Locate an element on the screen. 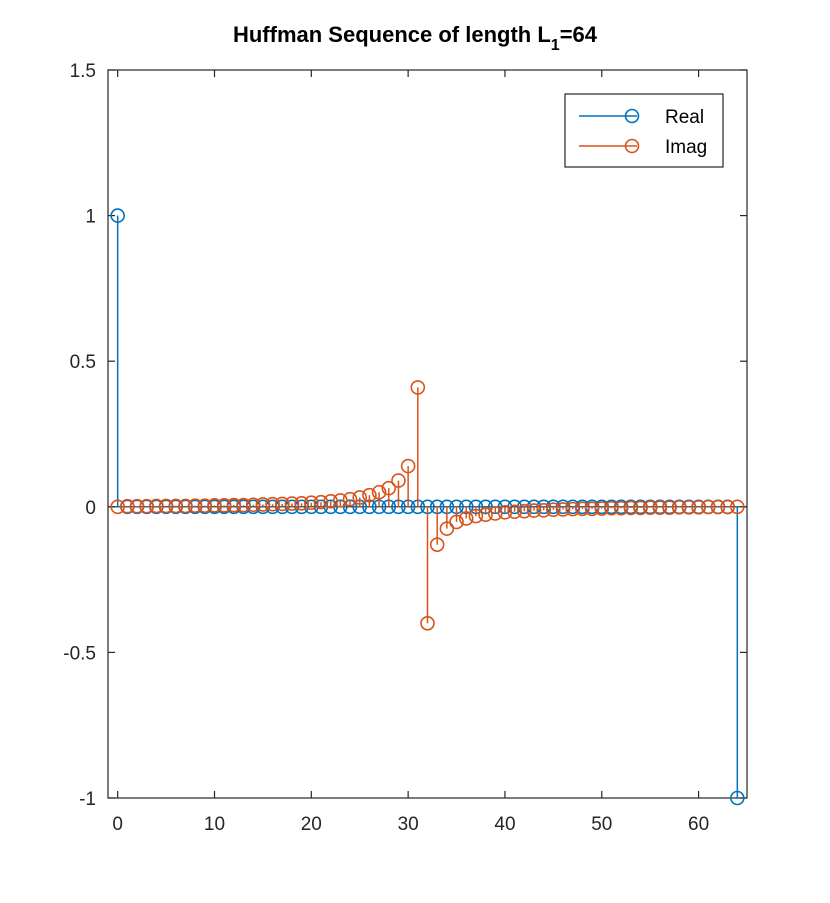  chart-title-subscript: 1 is located at coordinates (555, 45).